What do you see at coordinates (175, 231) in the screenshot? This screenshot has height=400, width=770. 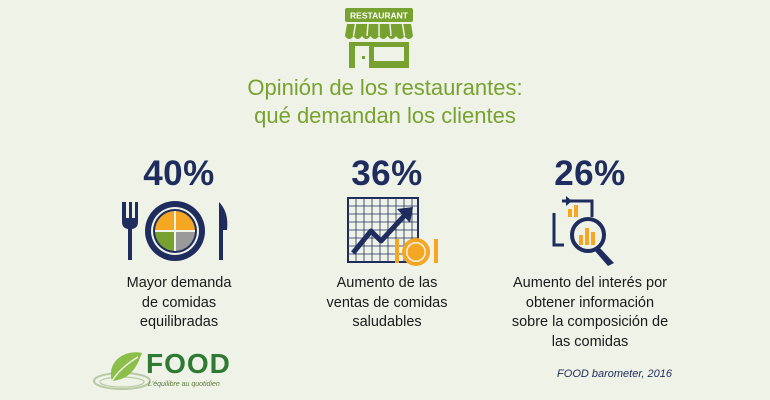 I see `plate-cutlery-icon` at bounding box center [175, 231].